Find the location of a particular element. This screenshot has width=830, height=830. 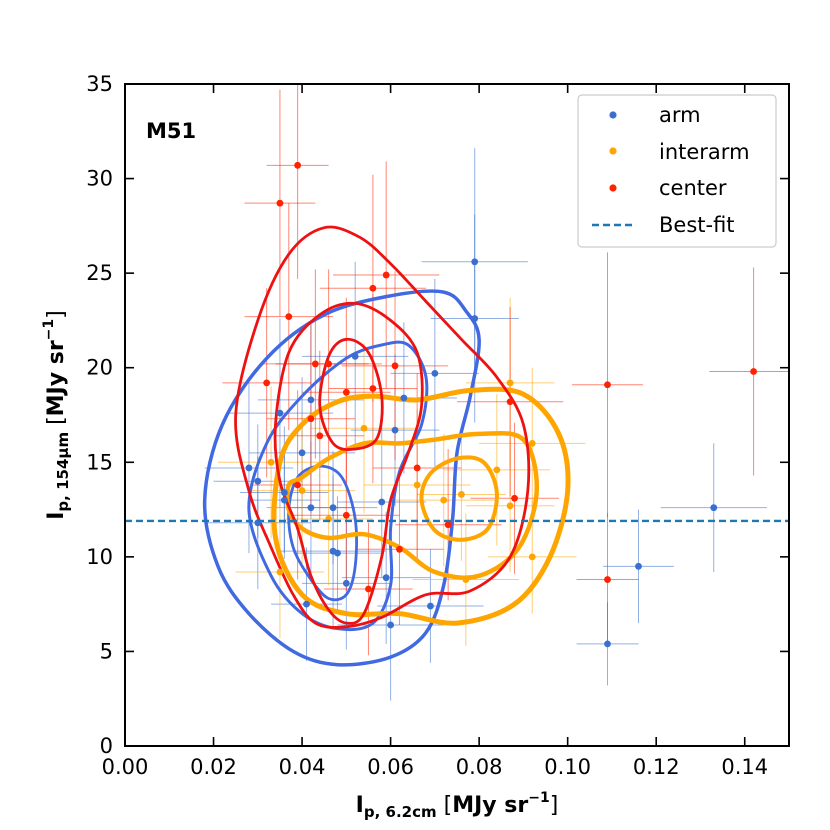

x-tick-label: 0.02 is located at coordinates (213, 767).